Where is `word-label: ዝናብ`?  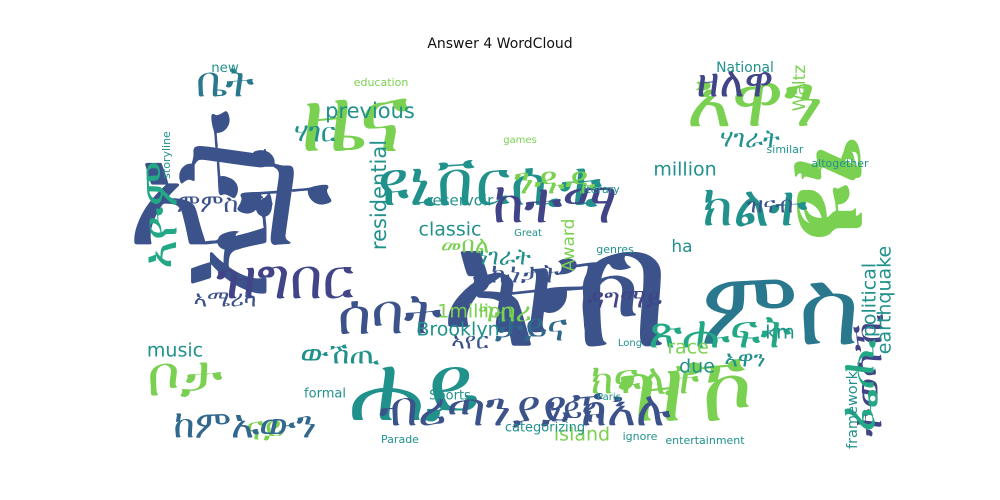
word-label: ዝናብ is located at coordinates (770, 206).